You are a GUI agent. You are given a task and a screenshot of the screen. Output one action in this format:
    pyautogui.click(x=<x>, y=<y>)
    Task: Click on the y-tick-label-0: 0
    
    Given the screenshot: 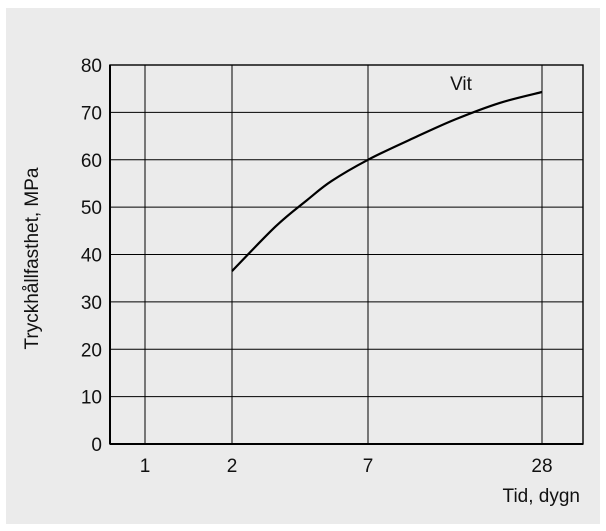 What is the action you would take?
    pyautogui.click(x=96, y=445)
    